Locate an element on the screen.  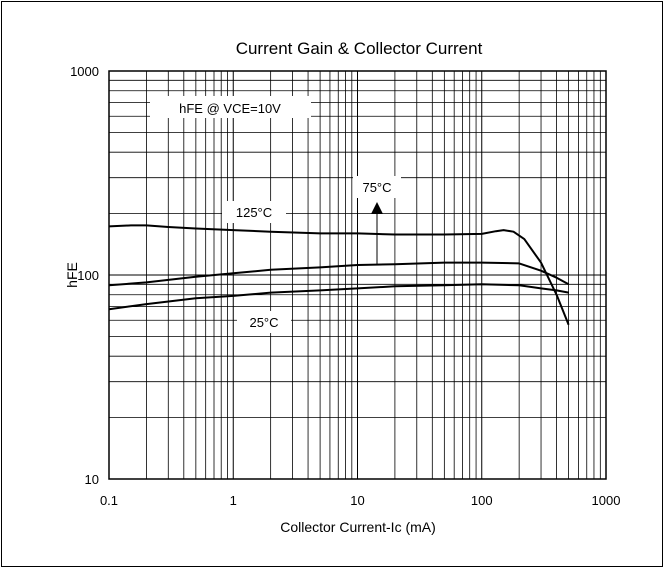
x-tick-label: 100 is located at coordinates (482, 500).